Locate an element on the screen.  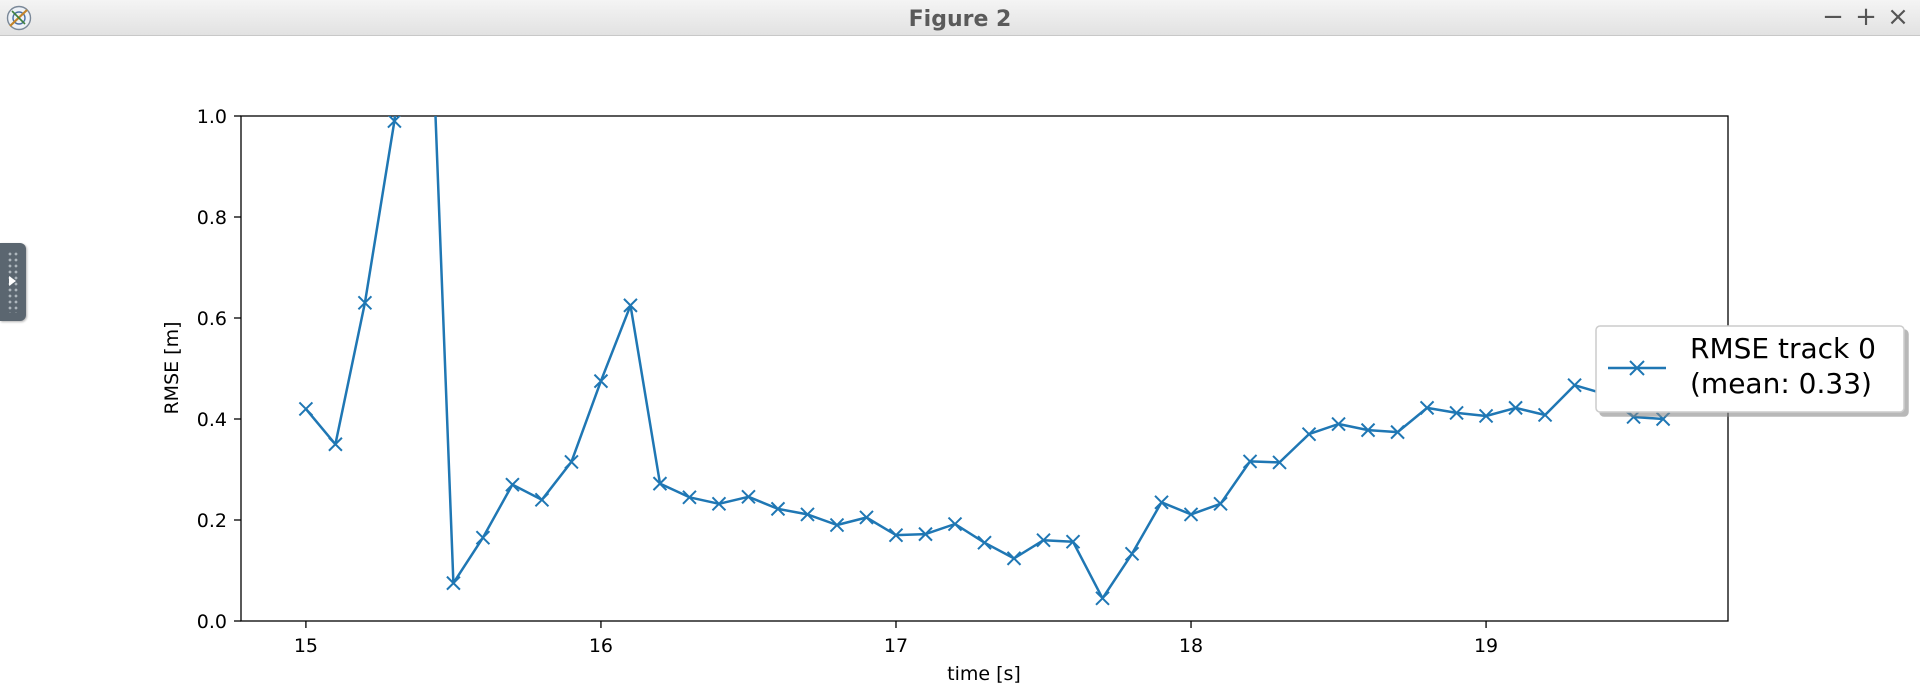
x-tick-label: 18 is located at coordinates (1191, 646).